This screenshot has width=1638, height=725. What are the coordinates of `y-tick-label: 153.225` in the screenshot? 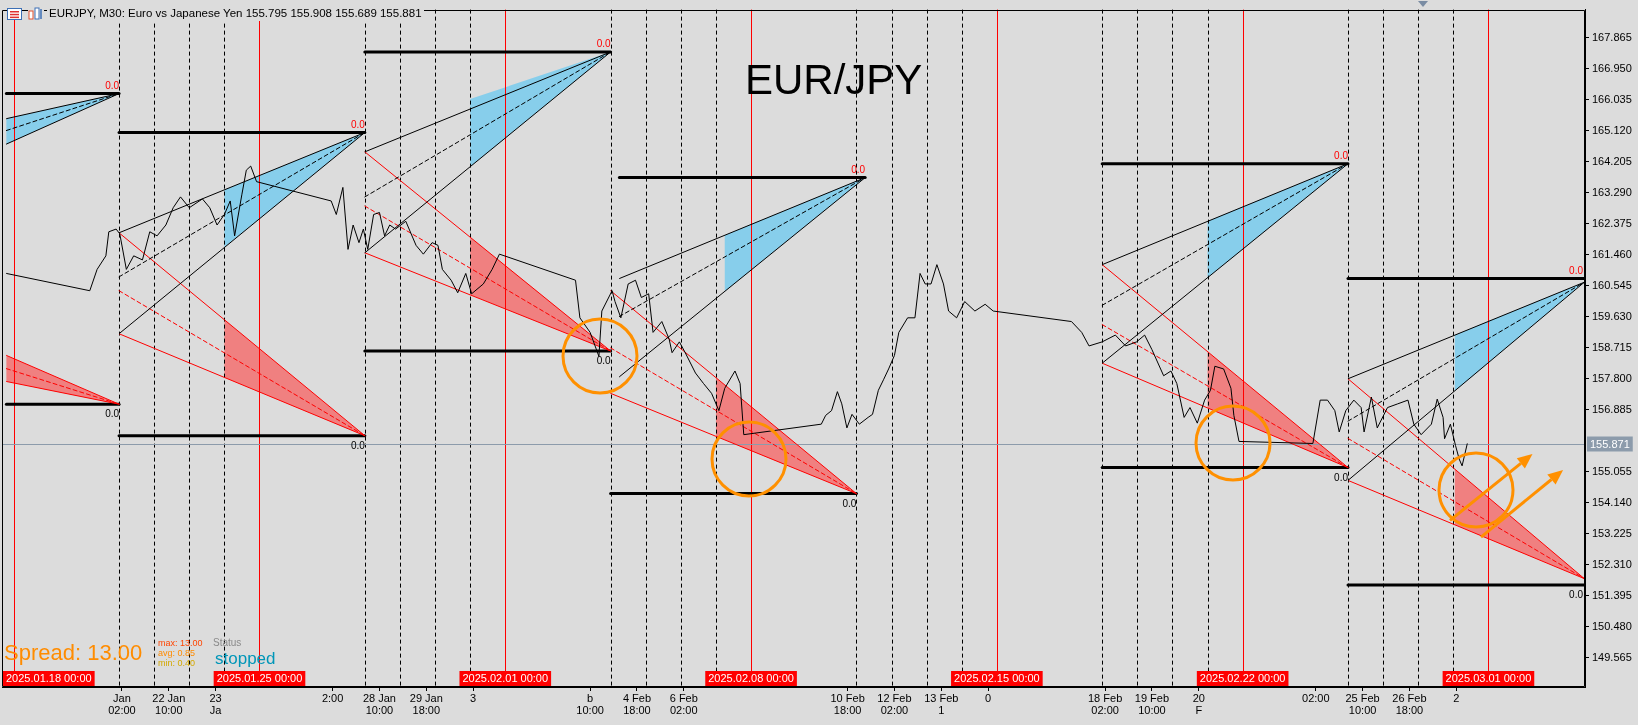 It's located at (1612, 532).